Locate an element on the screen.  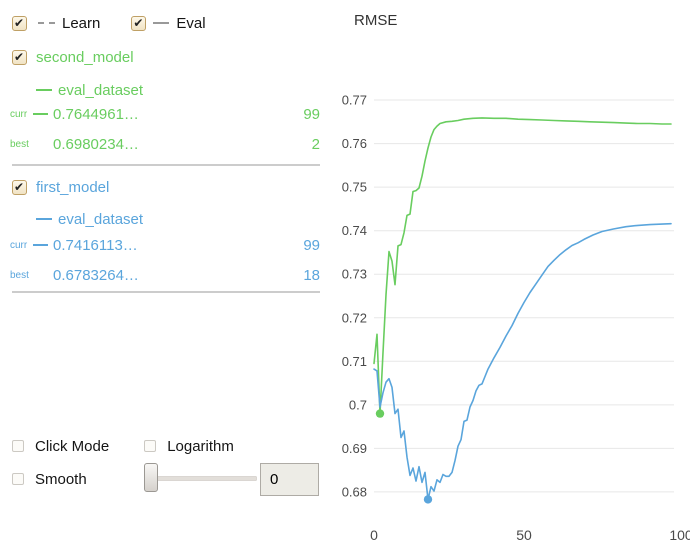
svg-text: 0.74 is located at coordinates (354, 230).